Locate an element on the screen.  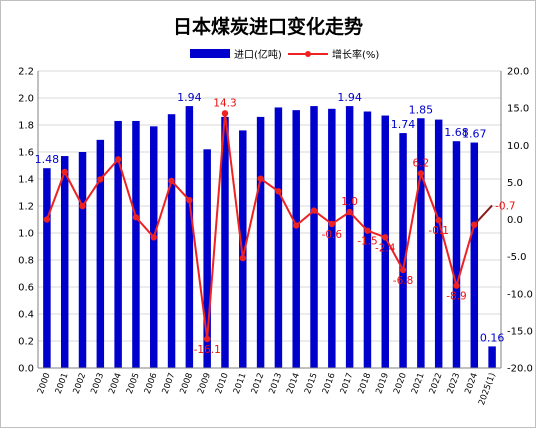
x-tick-label: 2001 is located at coordinates (62, 384).